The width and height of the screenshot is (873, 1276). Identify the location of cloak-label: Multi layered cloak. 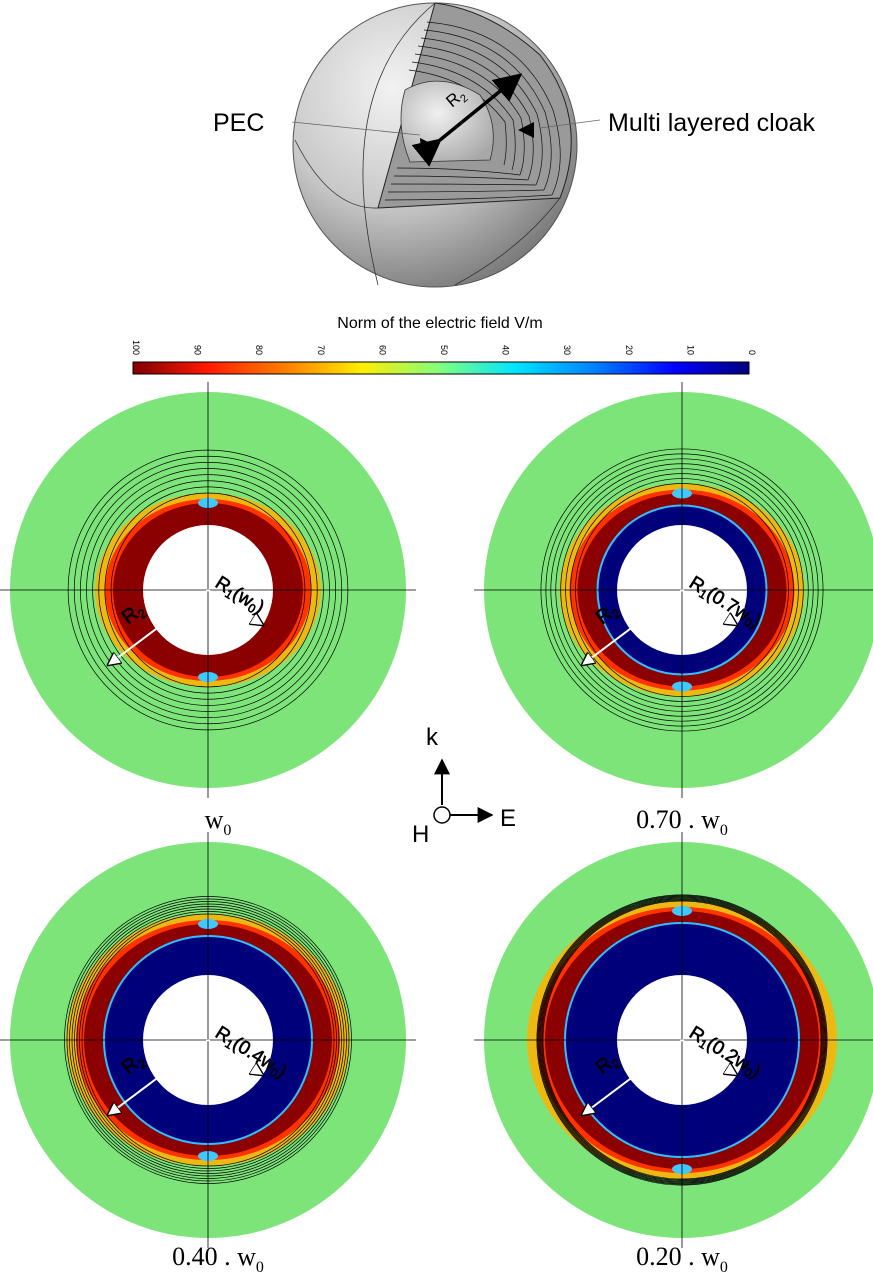
(712, 123).